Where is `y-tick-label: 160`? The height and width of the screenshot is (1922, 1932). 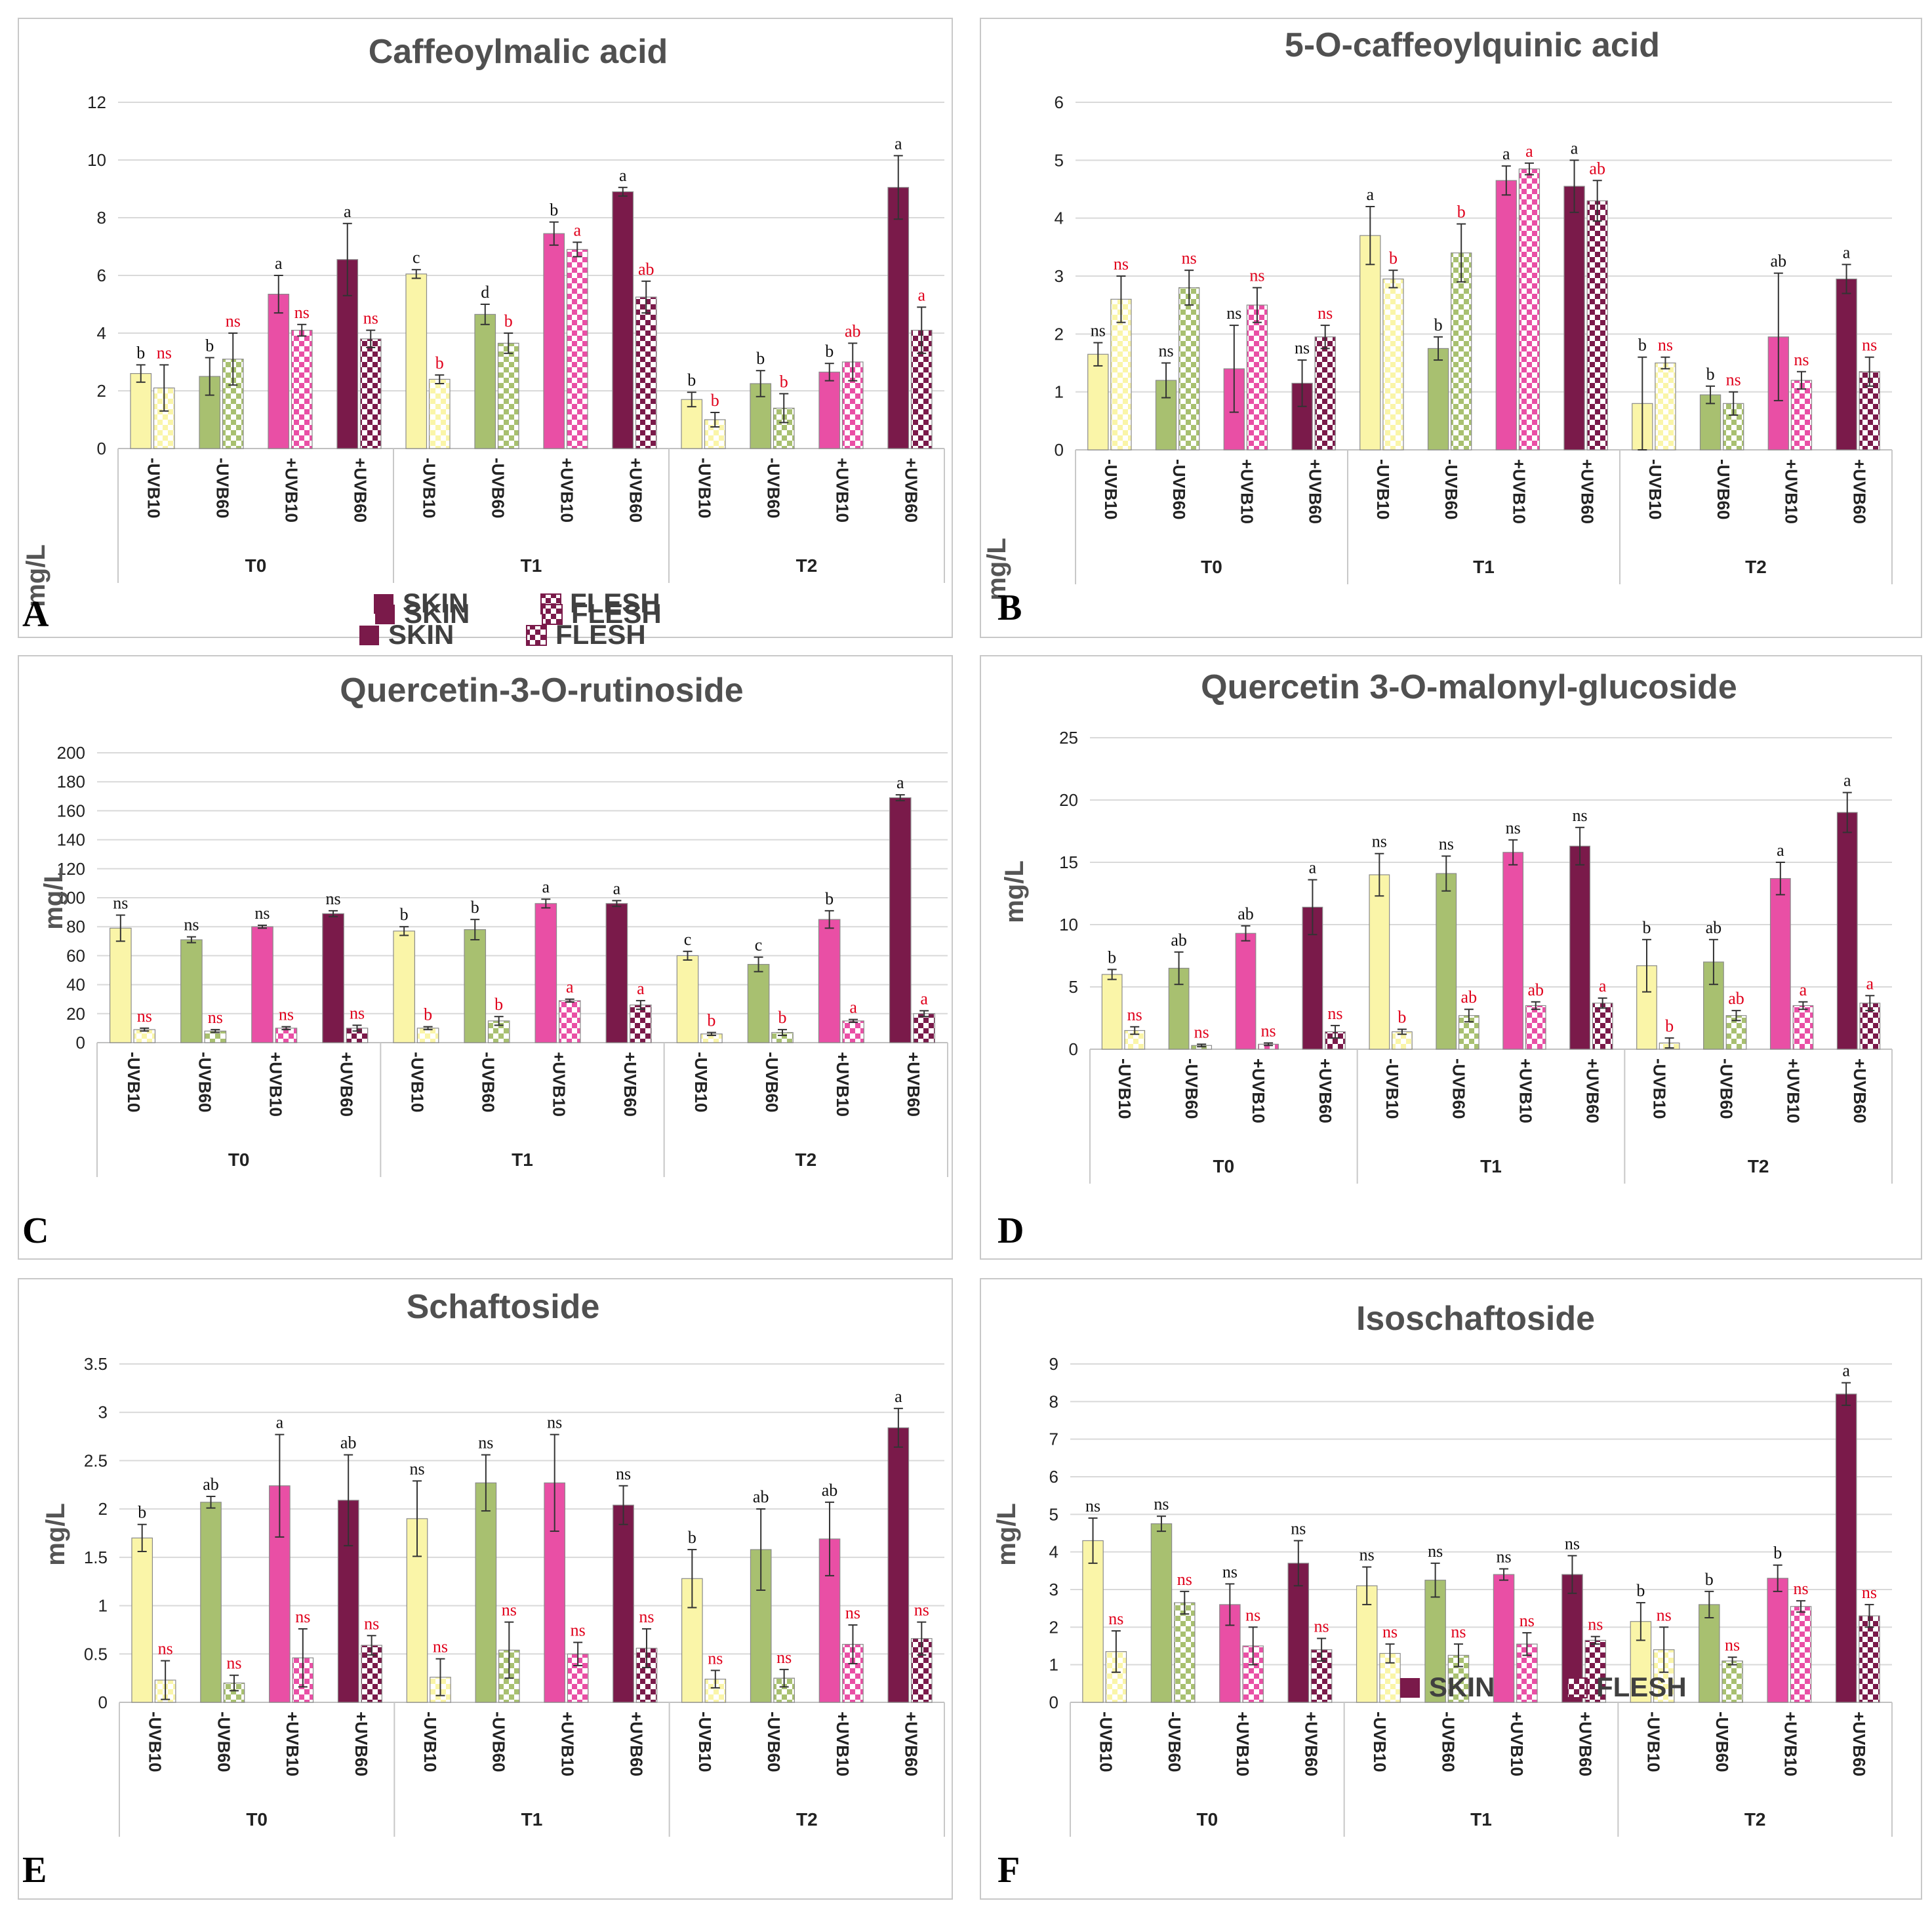 y-tick-label: 160 is located at coordinates (71, 810).